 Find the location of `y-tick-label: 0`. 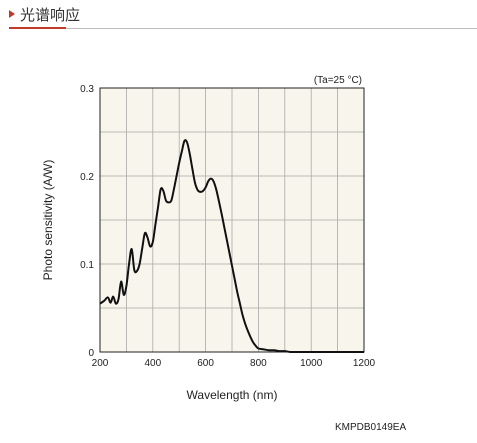

y-tick-label: 0 is located at coordinates (91, 353).